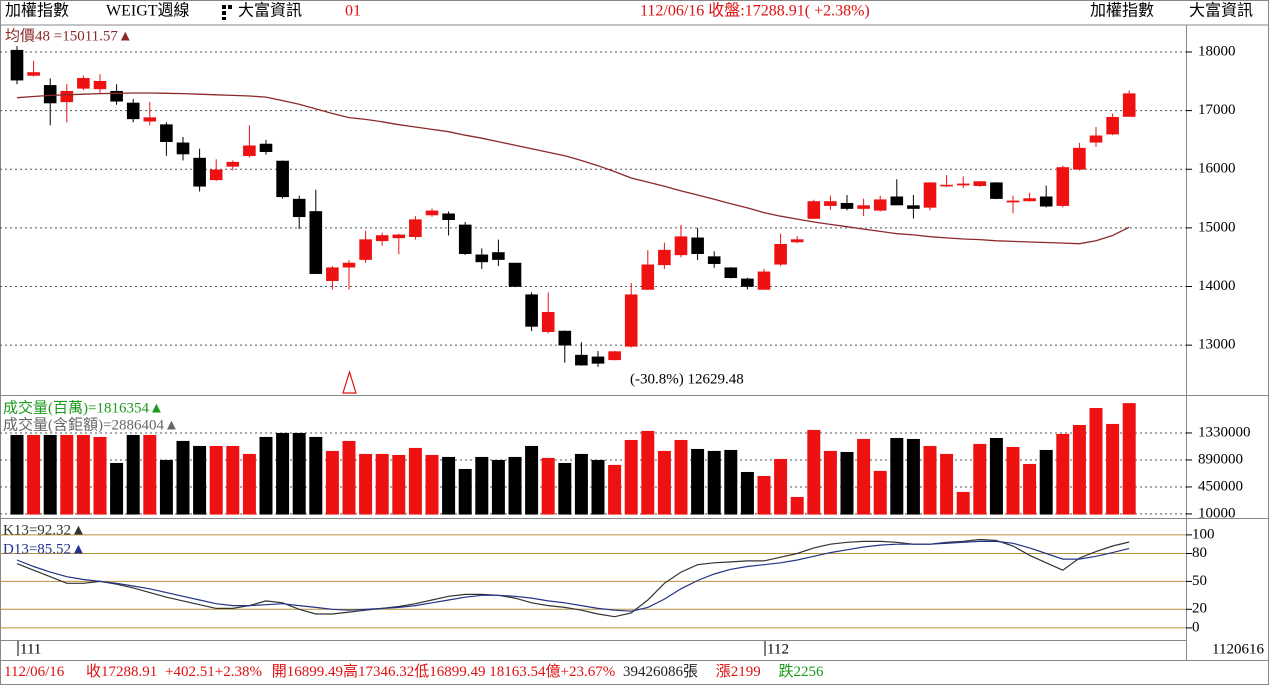 This screenshot has width=1269, height=685. What do you see at coordinates (1217, 513) in the screenshot?
I see `y-tick-label: 10000` at bounding box center [1217, 513].